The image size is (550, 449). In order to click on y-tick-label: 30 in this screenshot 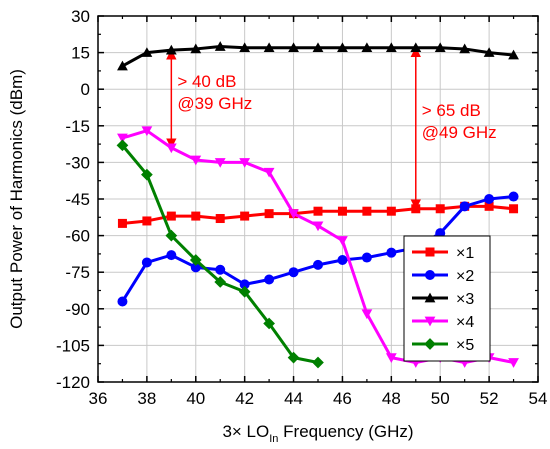, I will do `click(80, 16)`.